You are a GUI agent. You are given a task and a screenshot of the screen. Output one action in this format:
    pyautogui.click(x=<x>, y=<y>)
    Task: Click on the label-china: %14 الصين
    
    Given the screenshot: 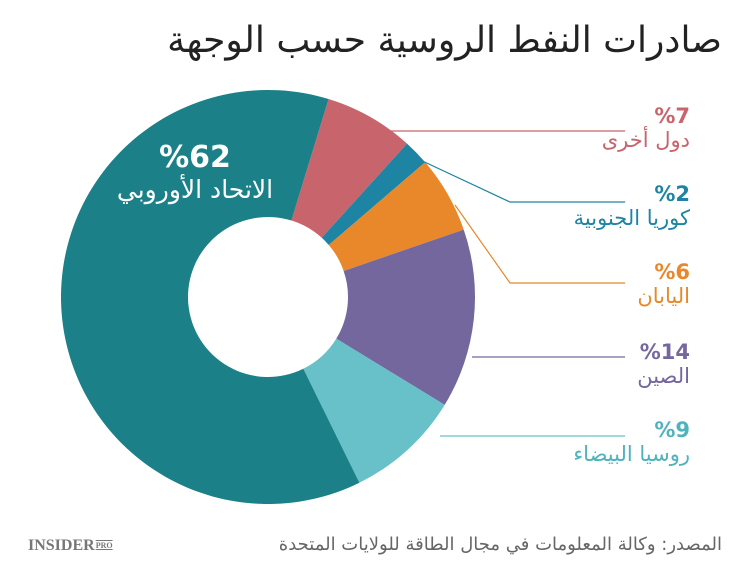 What is the action you would take?
    pyautogui.click(x=663, y=364)
    